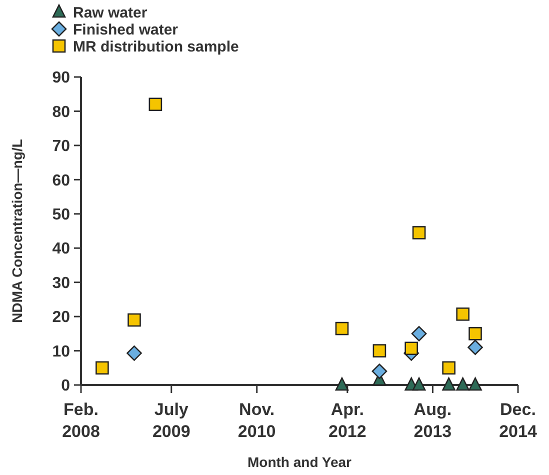 This screenshot has height=475, width=549. I want to click on y-tick-label: 50, so click(61, 215).